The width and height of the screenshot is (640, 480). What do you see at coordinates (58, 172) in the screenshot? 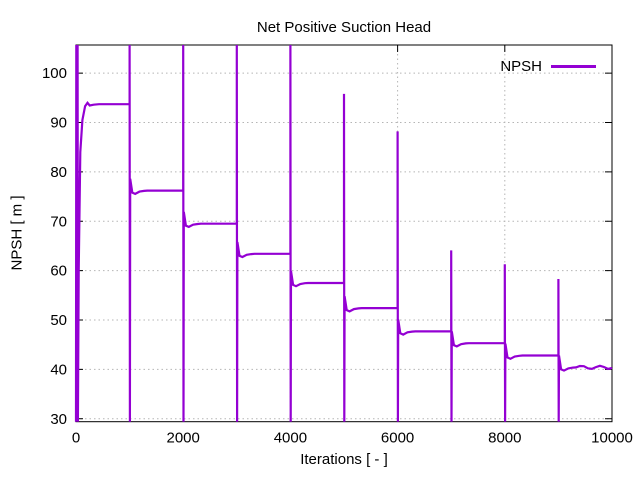
I see `y-tick-label: 80` at bounding box center [58, 172].